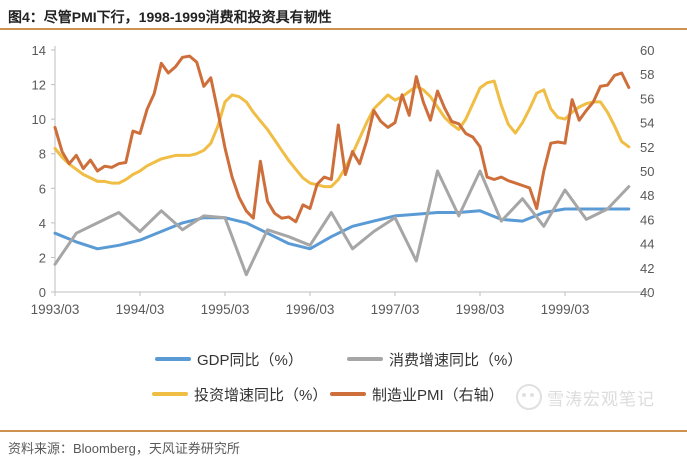 Image resolution: width=687 pixels, height=457 pixels. What do you see at coordinates (39, 85) in the screenshot?
I see `left-axis-tick-label: 12` at bounding box center [39, 85].